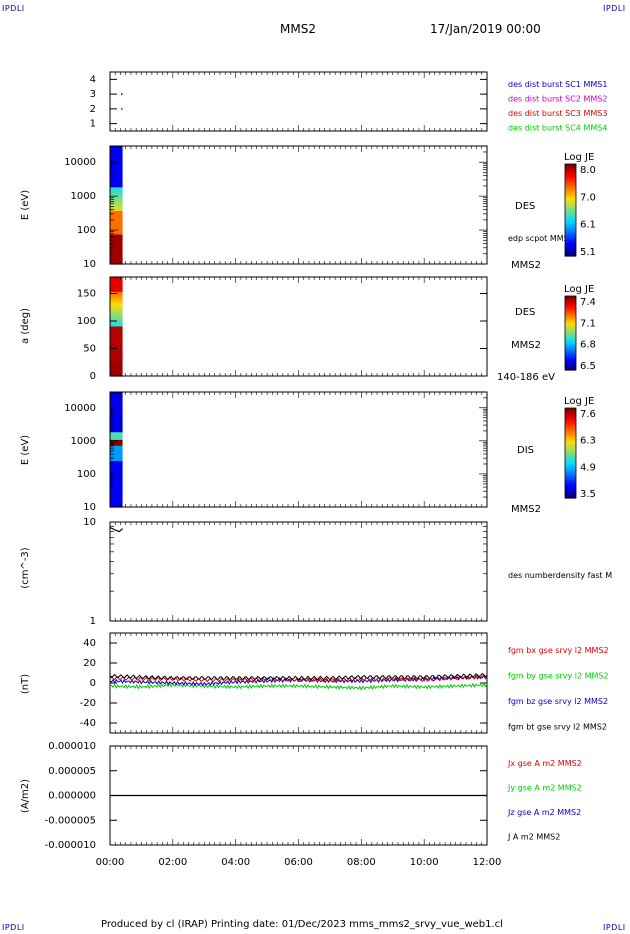 This screenshot has width=630, height=934. I want to click on bfield-line-bz, so click(298, 680).